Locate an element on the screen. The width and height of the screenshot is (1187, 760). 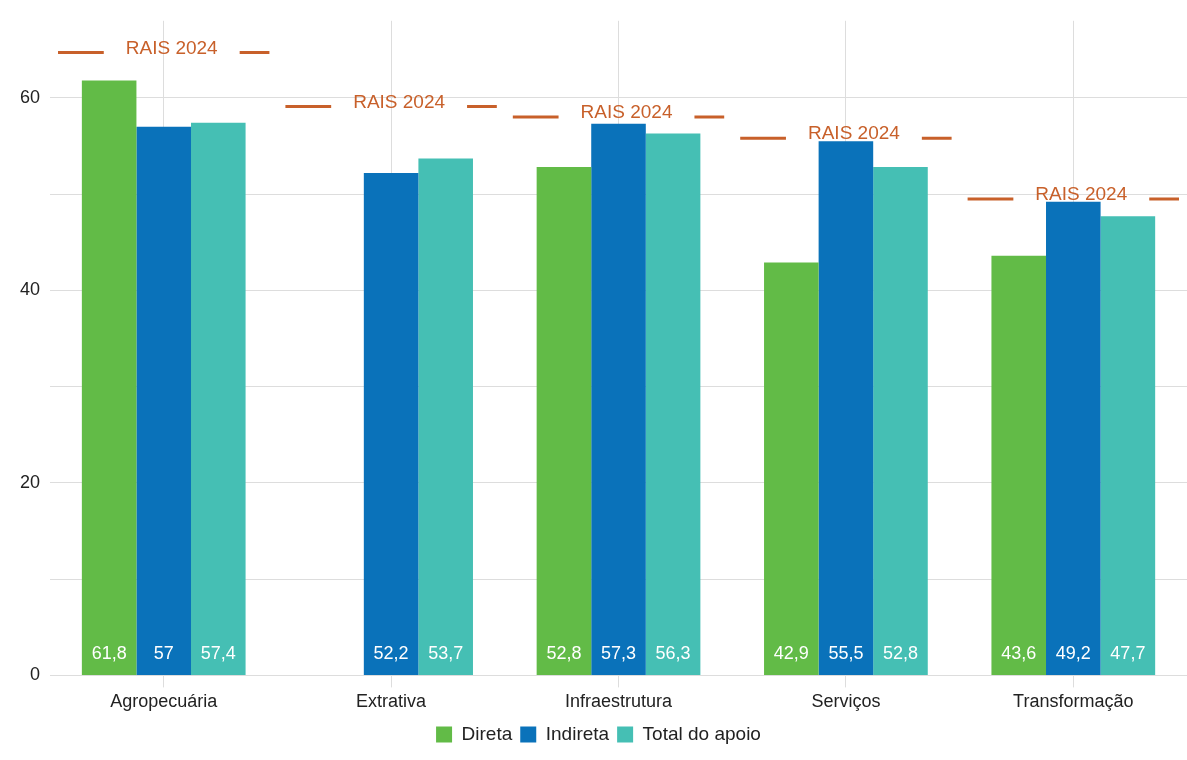
data-label: 53,7 is located at coordinates (446, 653).